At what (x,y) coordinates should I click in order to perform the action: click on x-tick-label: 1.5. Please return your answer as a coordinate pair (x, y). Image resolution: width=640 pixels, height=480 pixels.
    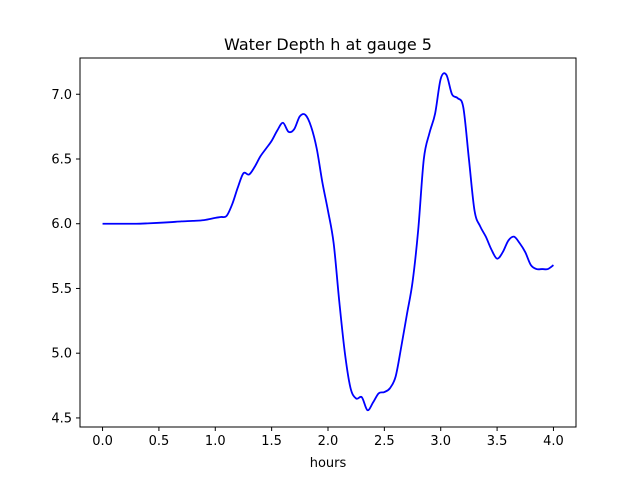
    Looking at the image, I should click on (271, 441).